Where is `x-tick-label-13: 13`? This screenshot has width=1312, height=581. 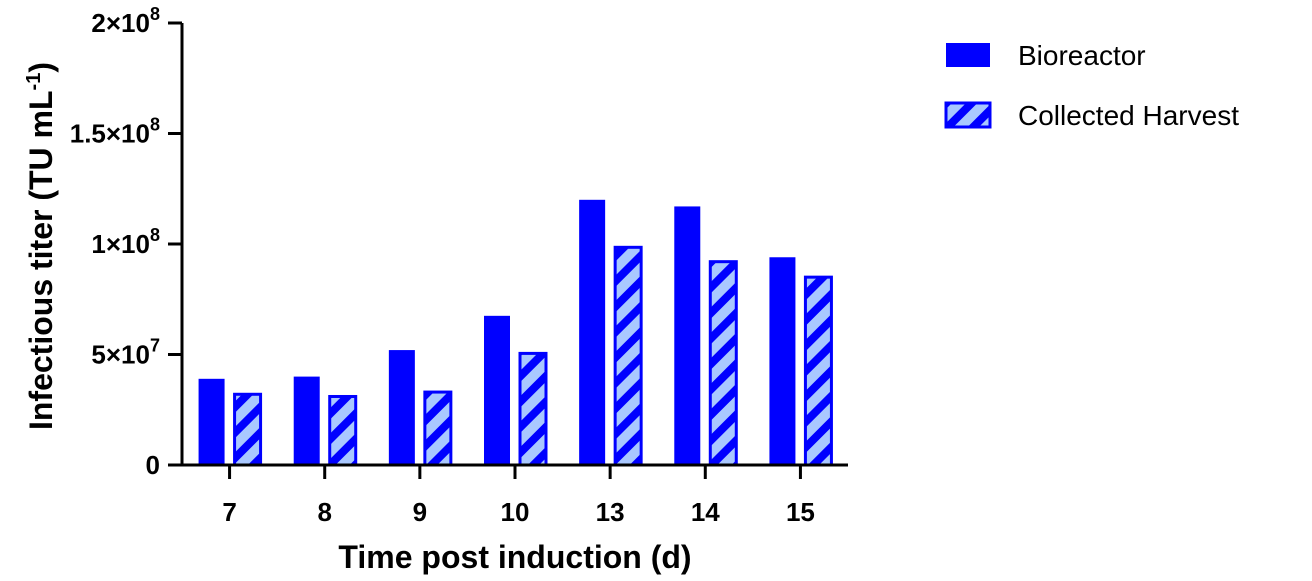 x-tick-label-13: 13 is located at coordinates (610, 512).